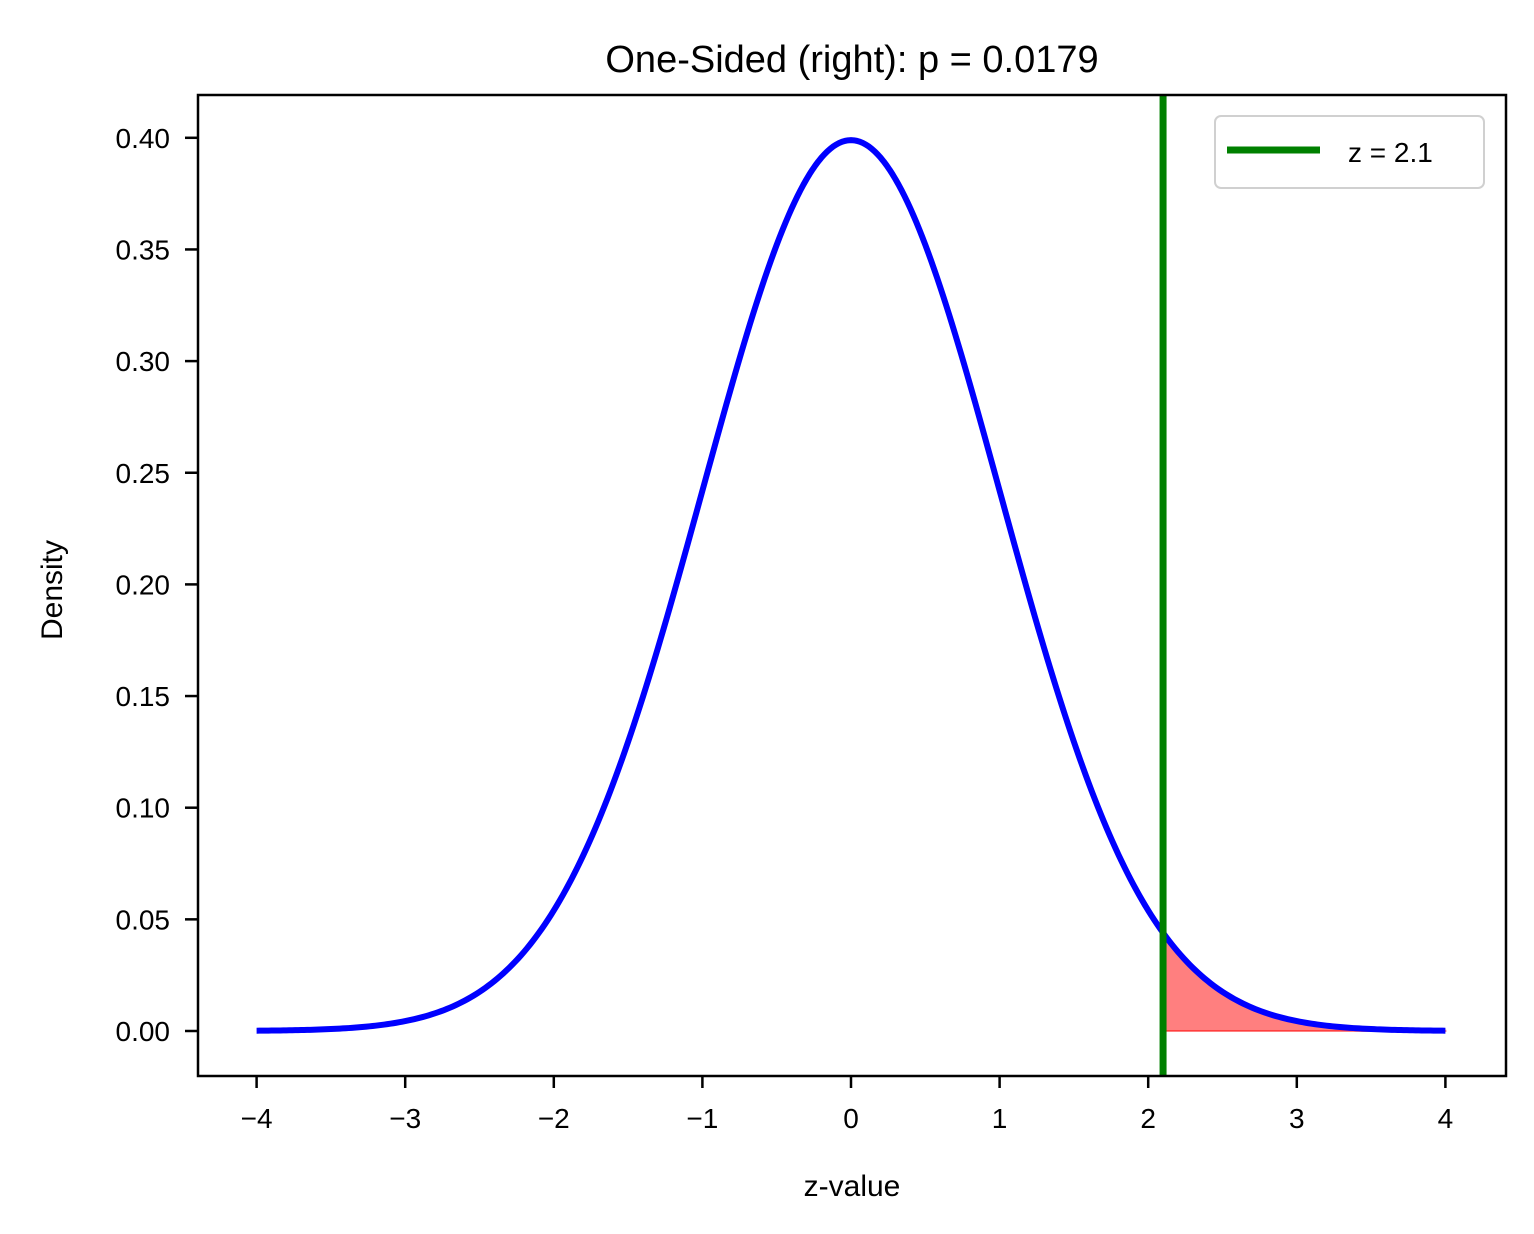 Image resolution: width=1534 pixels, height=1234 pixels. I want to click on y-axis-ticks: 0.00 0.05 0.10 0.15 0.20 0.25 0.30 0.35 0.40, so click(157, 585).